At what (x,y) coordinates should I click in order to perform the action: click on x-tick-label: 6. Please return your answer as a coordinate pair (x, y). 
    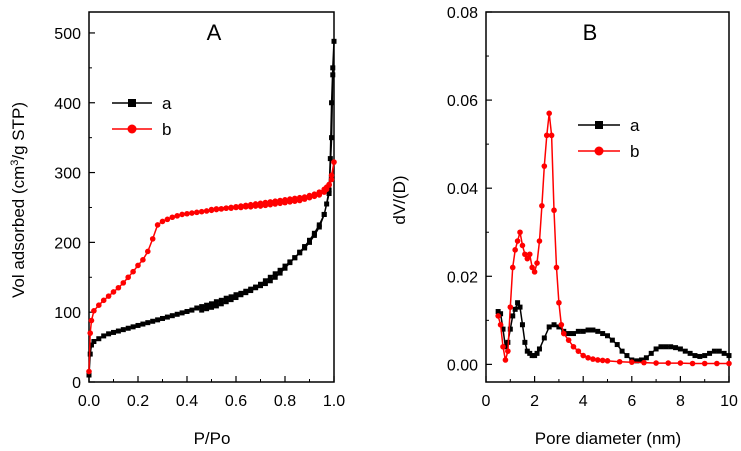
    Looking at the image, I should click on (631, 401).